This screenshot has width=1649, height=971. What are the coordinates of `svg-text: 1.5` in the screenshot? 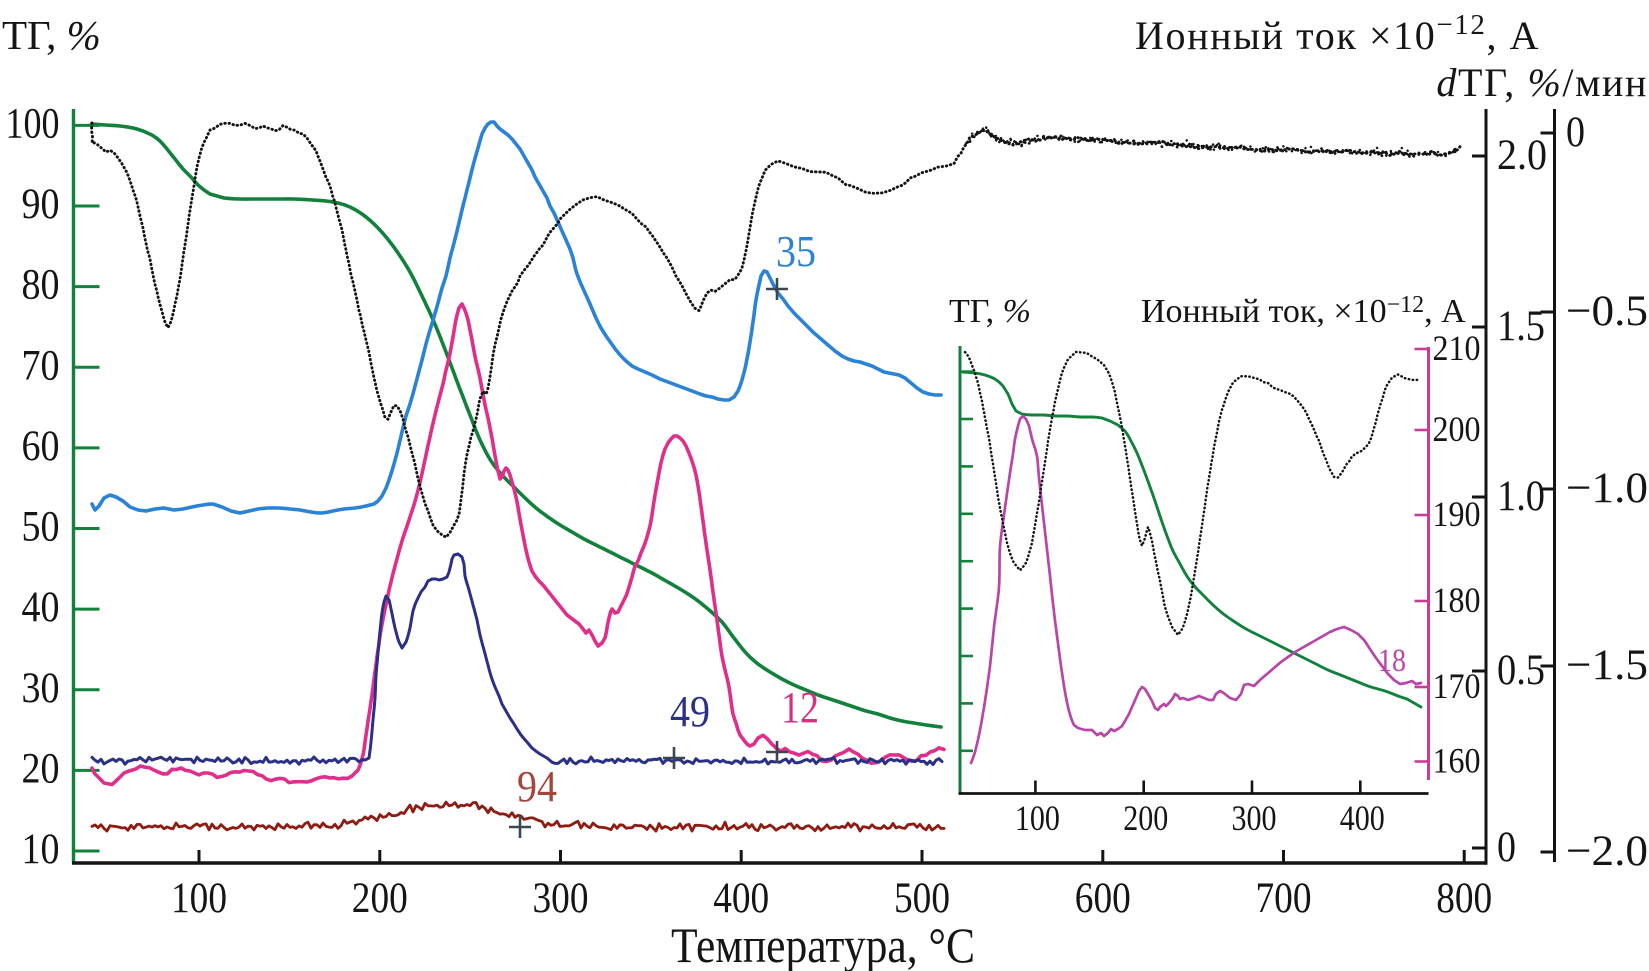 It's located at (1521, 326).